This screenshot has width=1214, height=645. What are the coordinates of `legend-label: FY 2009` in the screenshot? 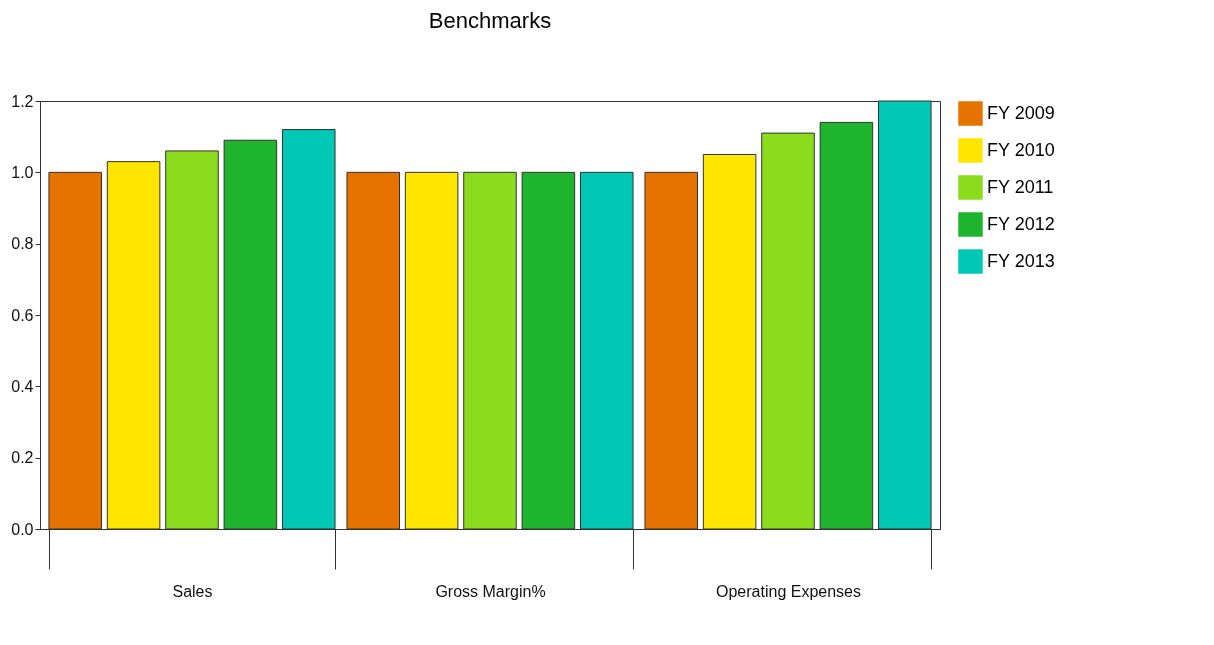 It's located at (1021, 112).